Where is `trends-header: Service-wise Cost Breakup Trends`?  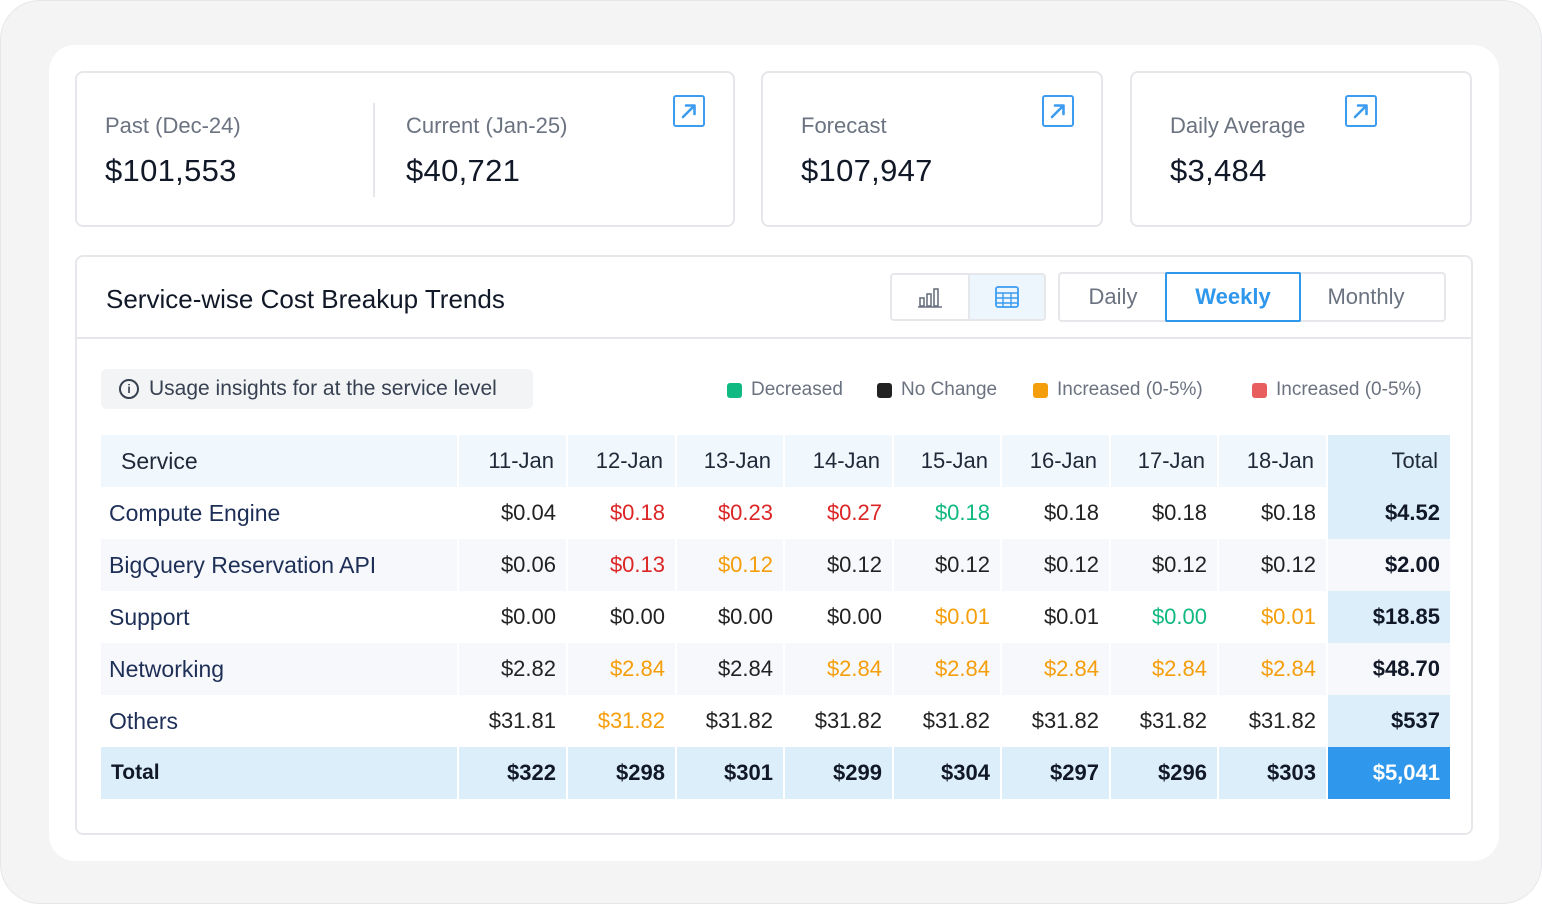
trends-header: Service-wise Cost Breakup Trends is located at coordinates (774, 298).